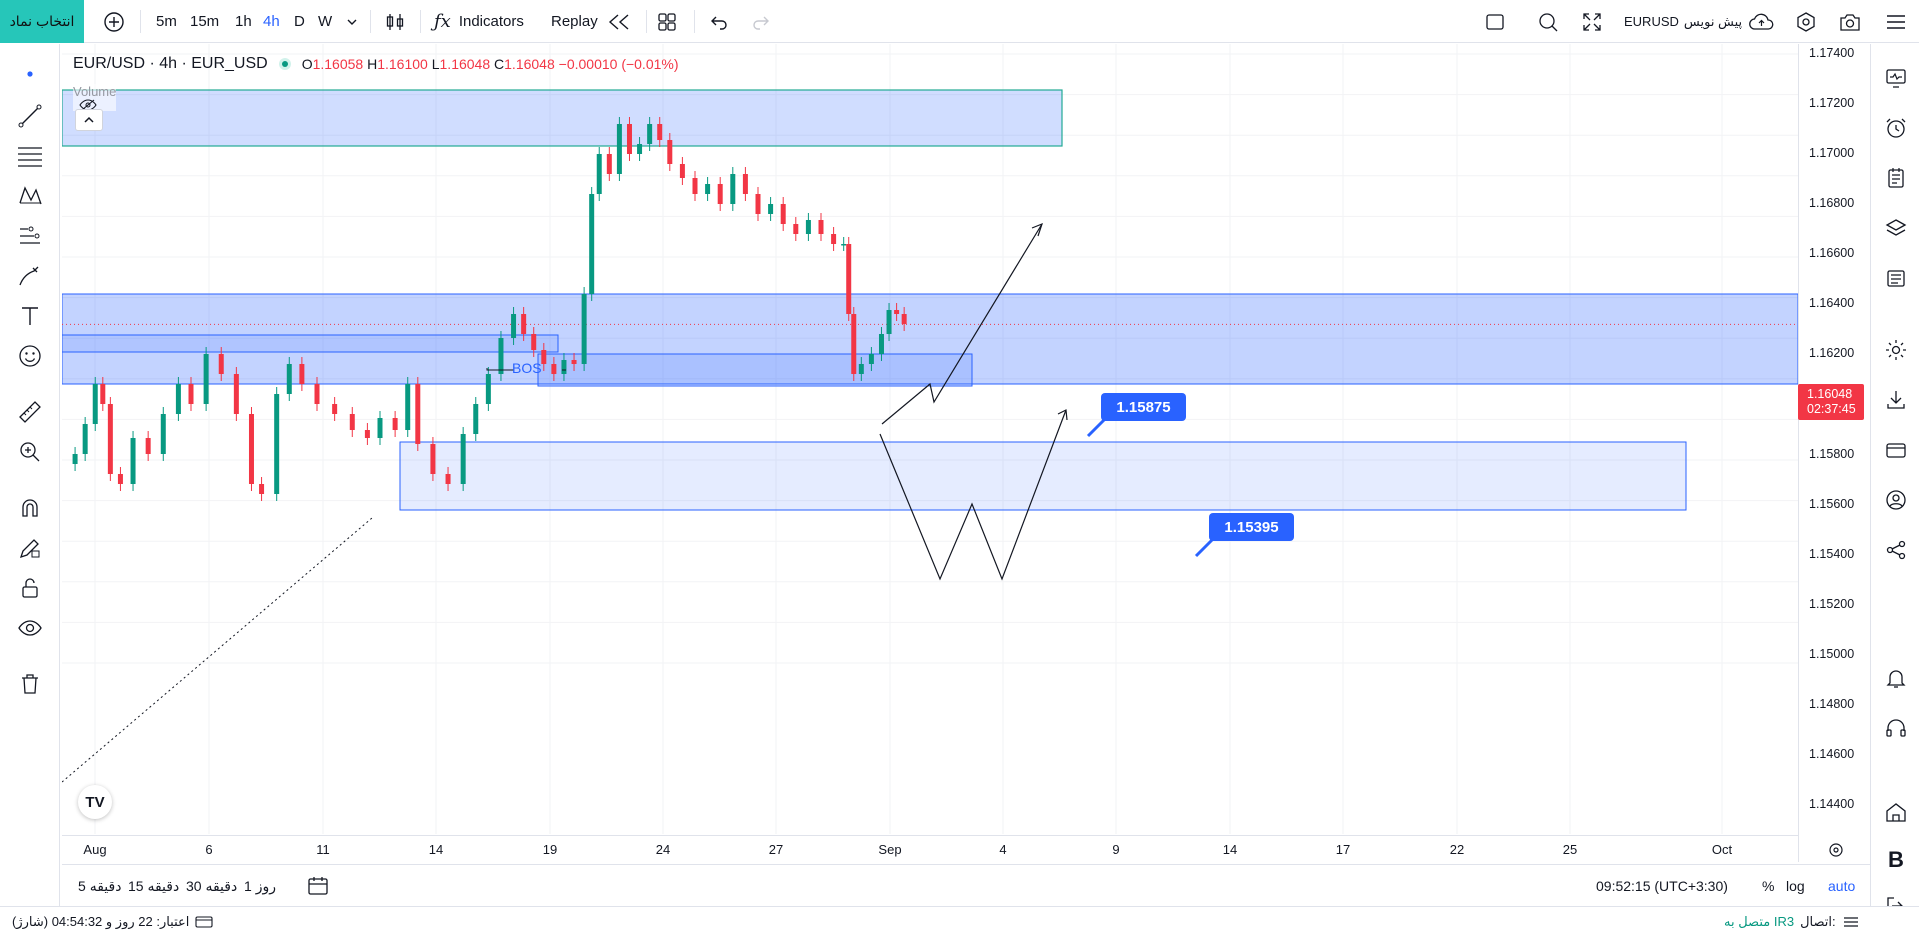 This screenshot has height=935, width=1919. I want to click on bos-label: BOS, so click(527, 368).